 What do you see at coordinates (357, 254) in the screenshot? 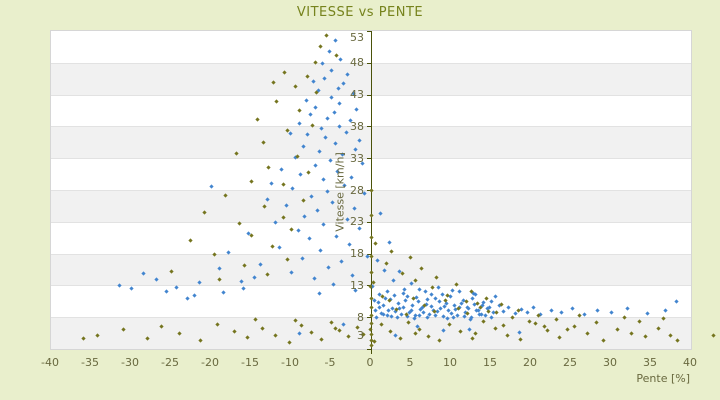
I see `y-tick-label: 18` at bounding box center [357, 254].